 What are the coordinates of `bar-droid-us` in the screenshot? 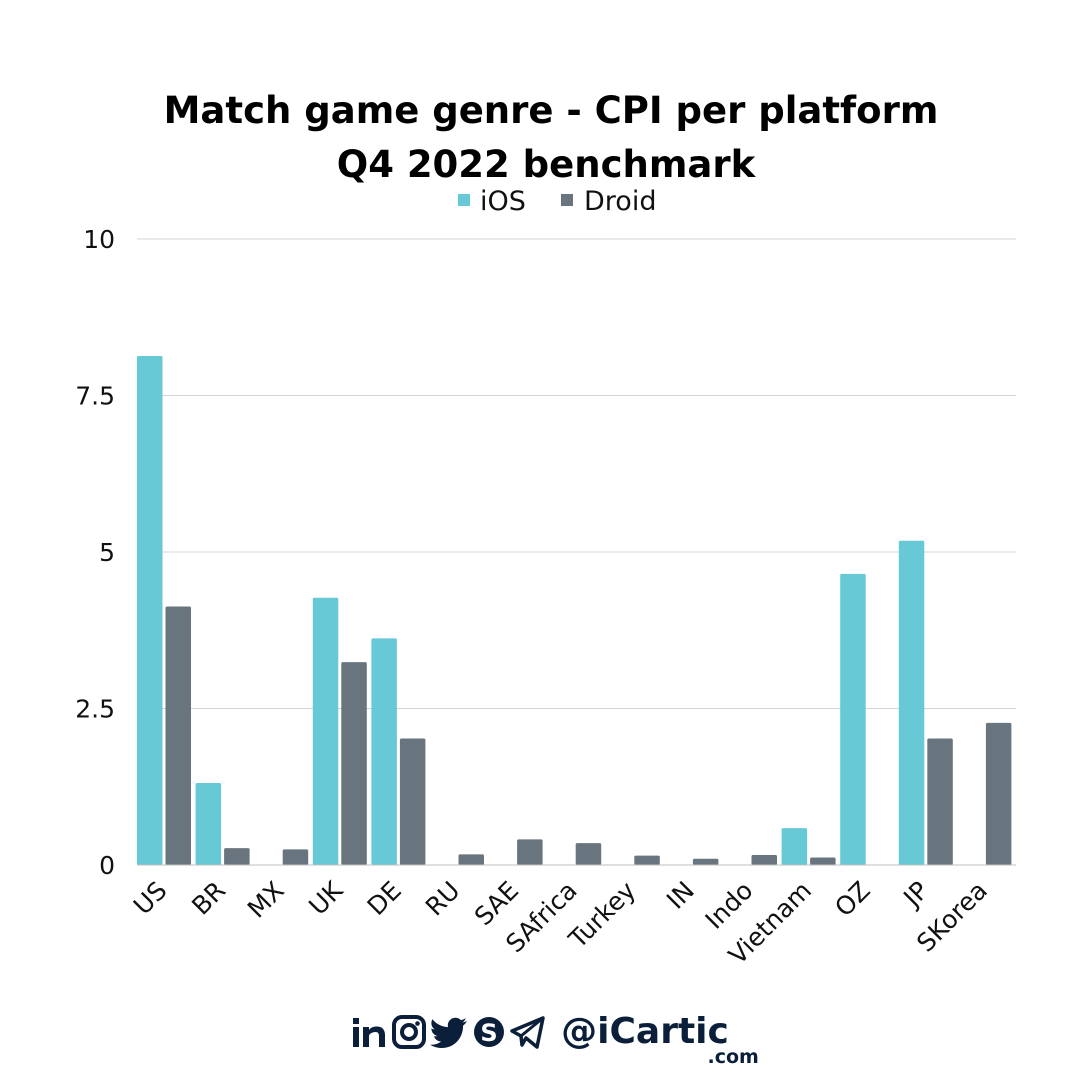 It's located at (178, 735).